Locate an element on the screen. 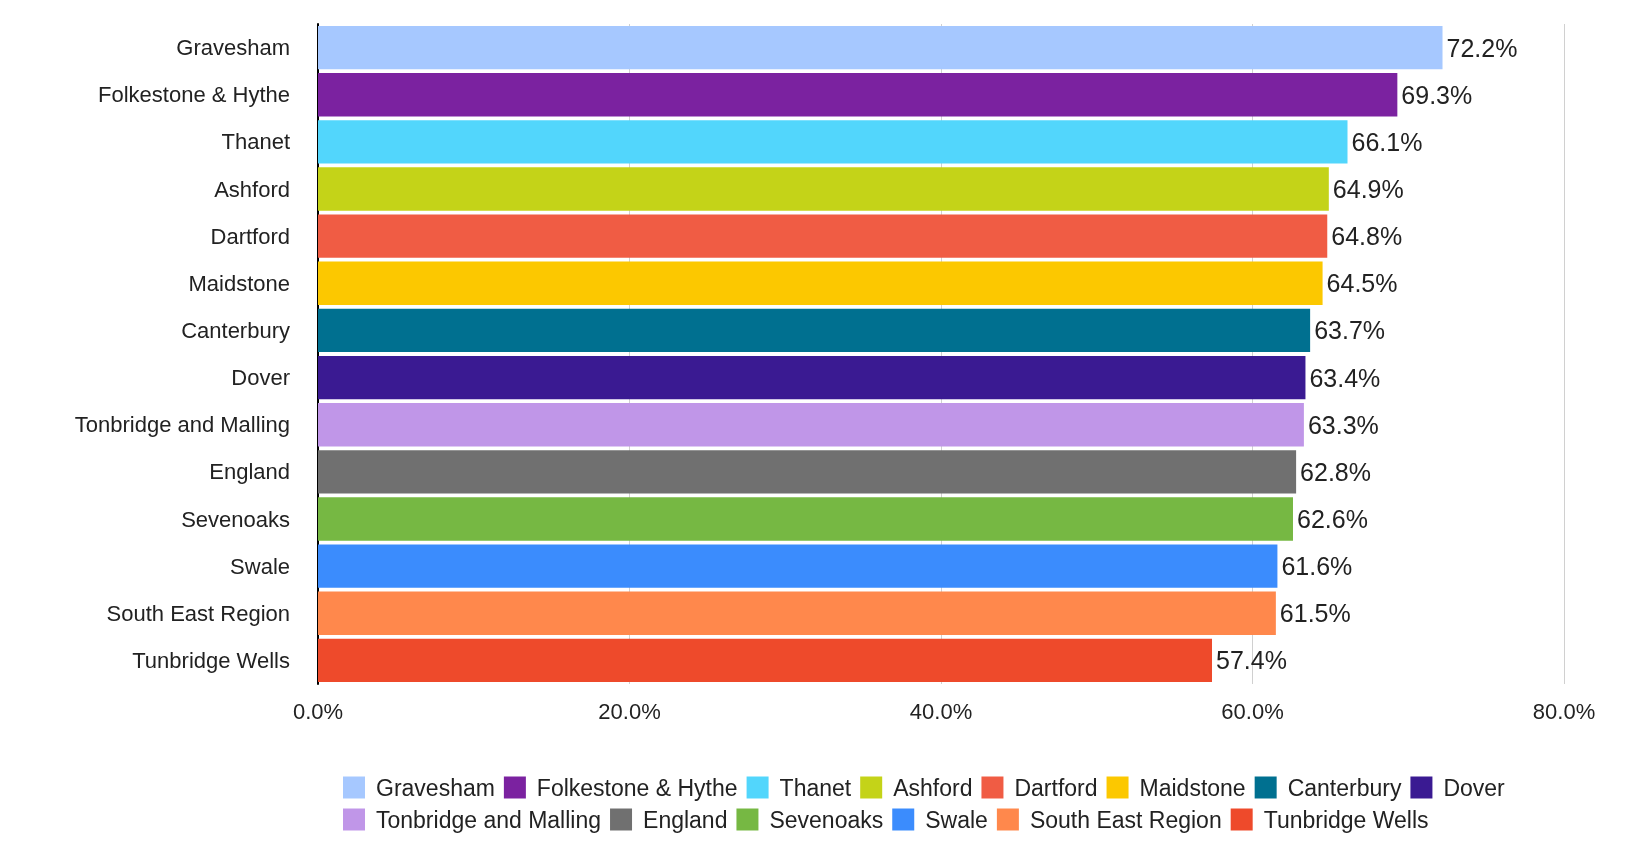 This screenshot has height=856, width=1630. legend-label: Canterbury is located at coordinates (1344, 787).